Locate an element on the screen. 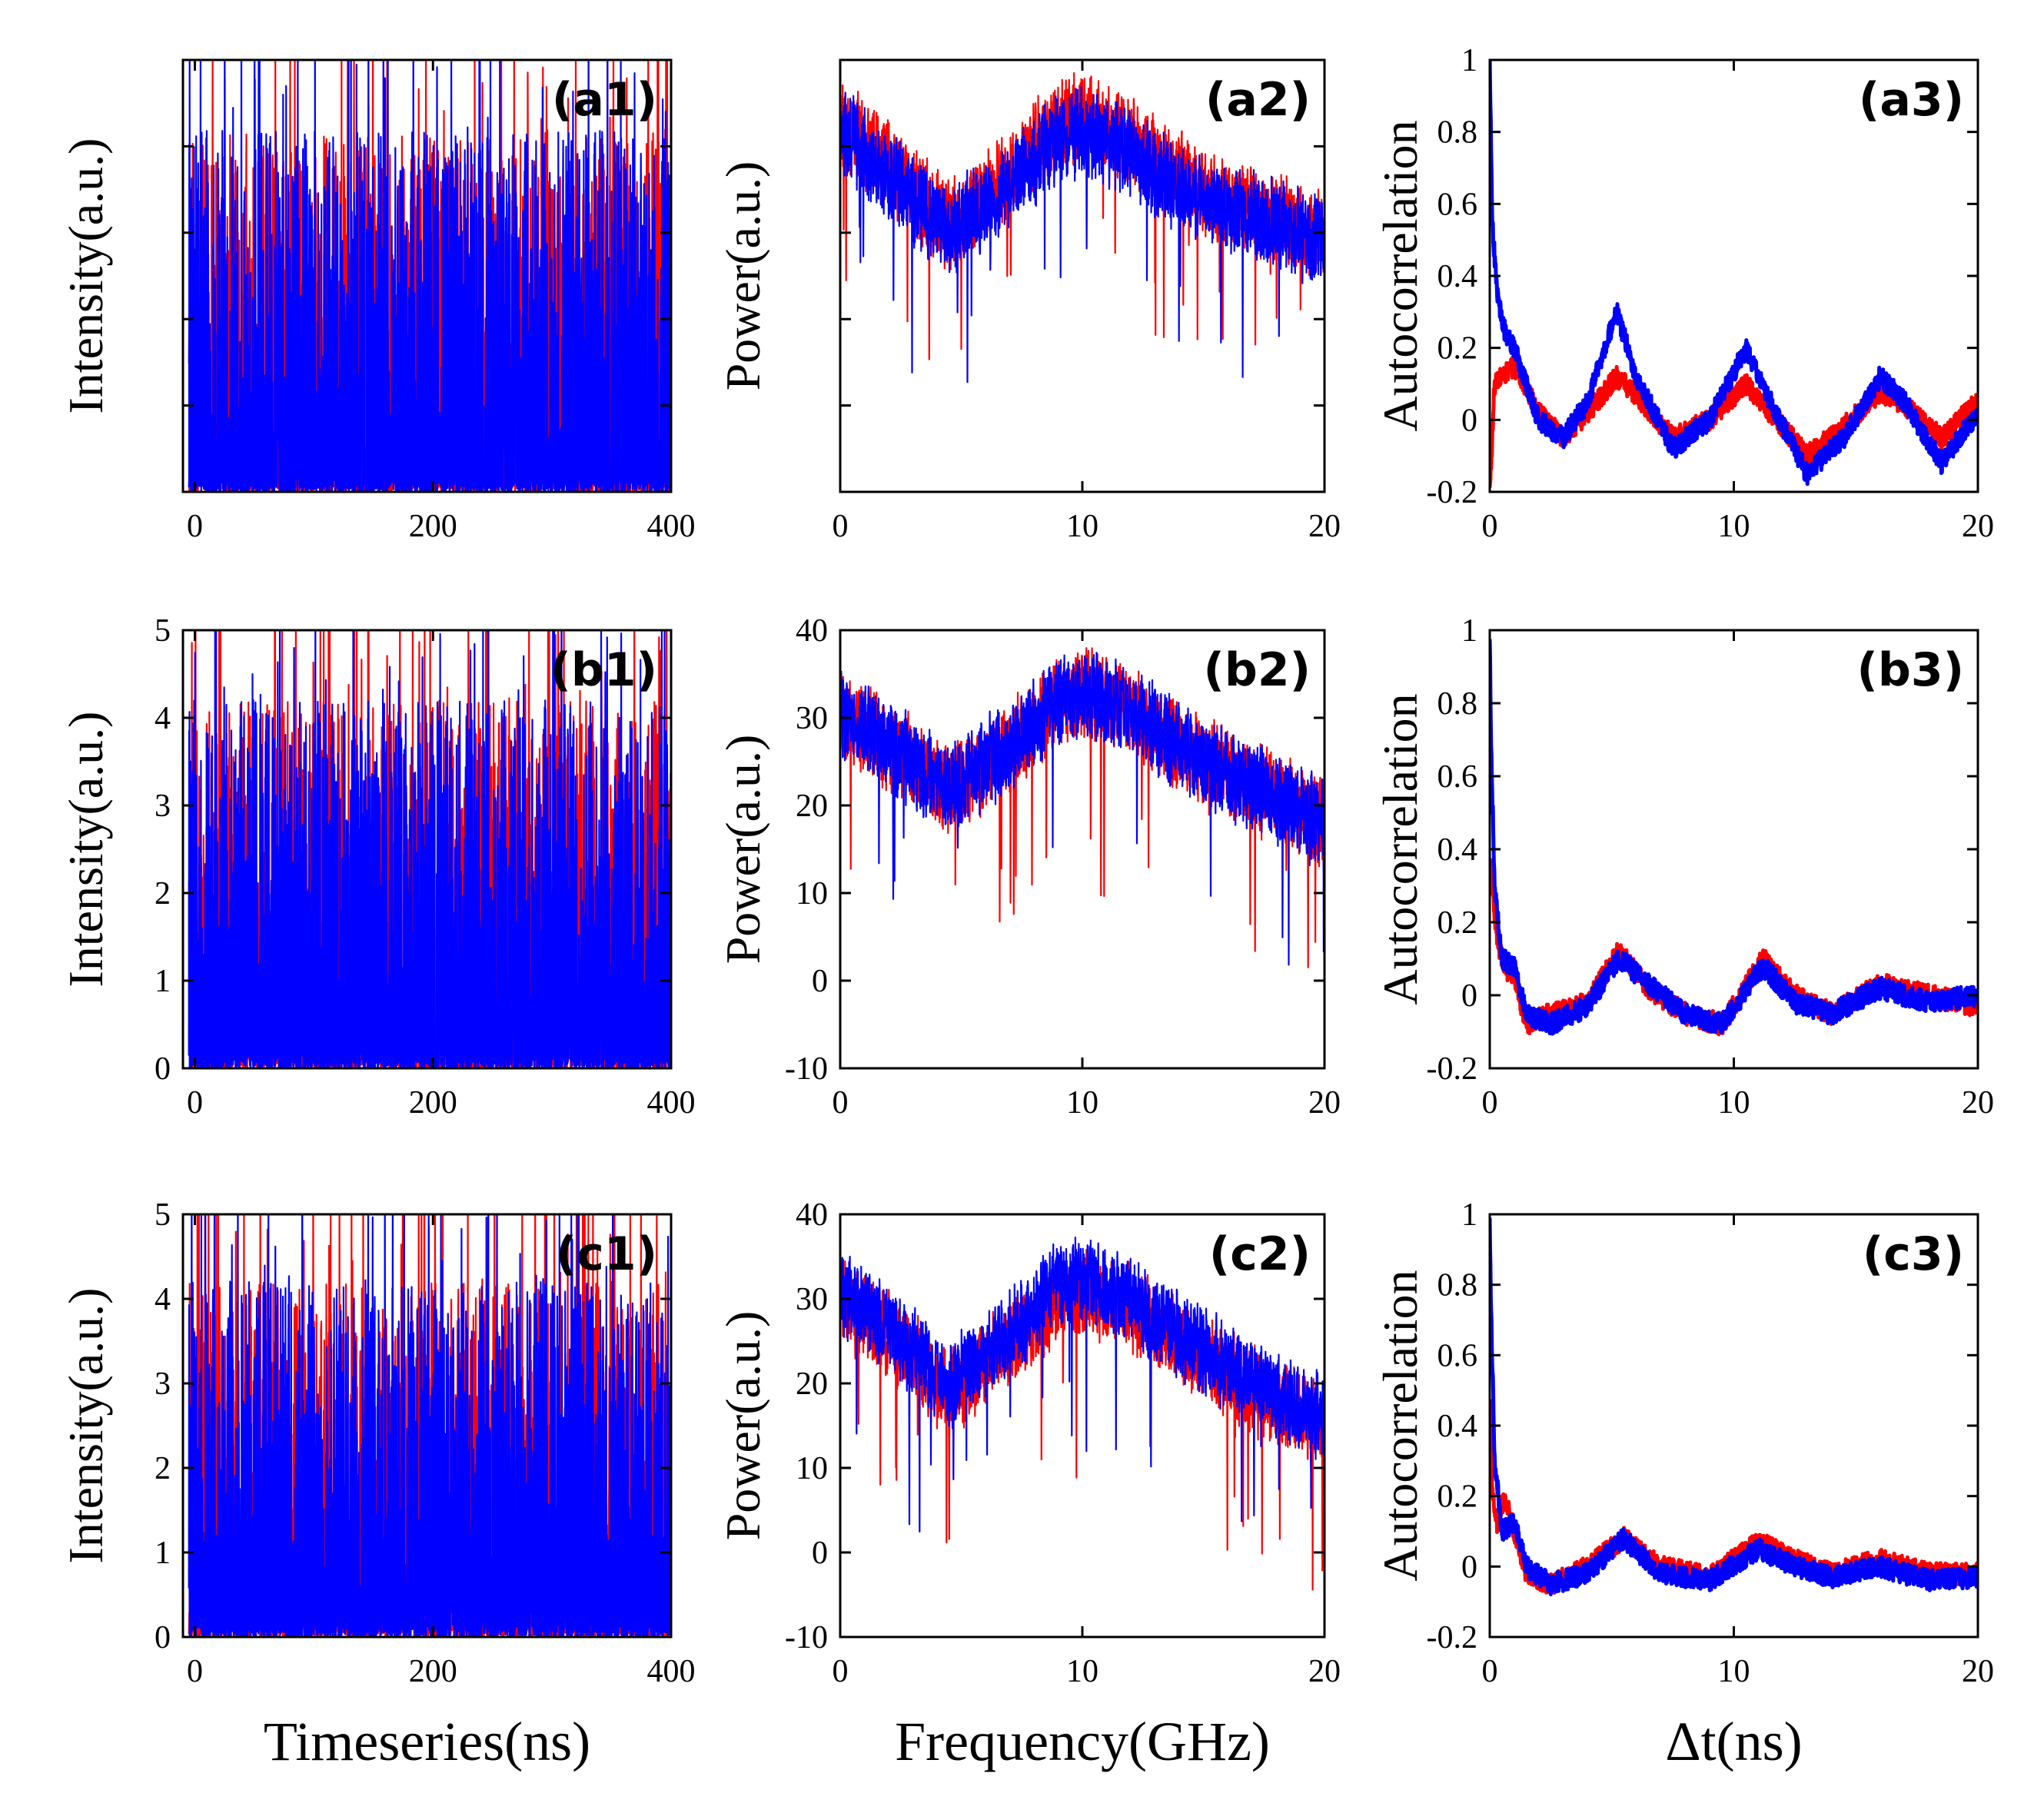 The height and width of the screenshot is (1803, 2044). bottom-xlabel-dt: Δt(ns) is located at coordinates (1734, 1741).